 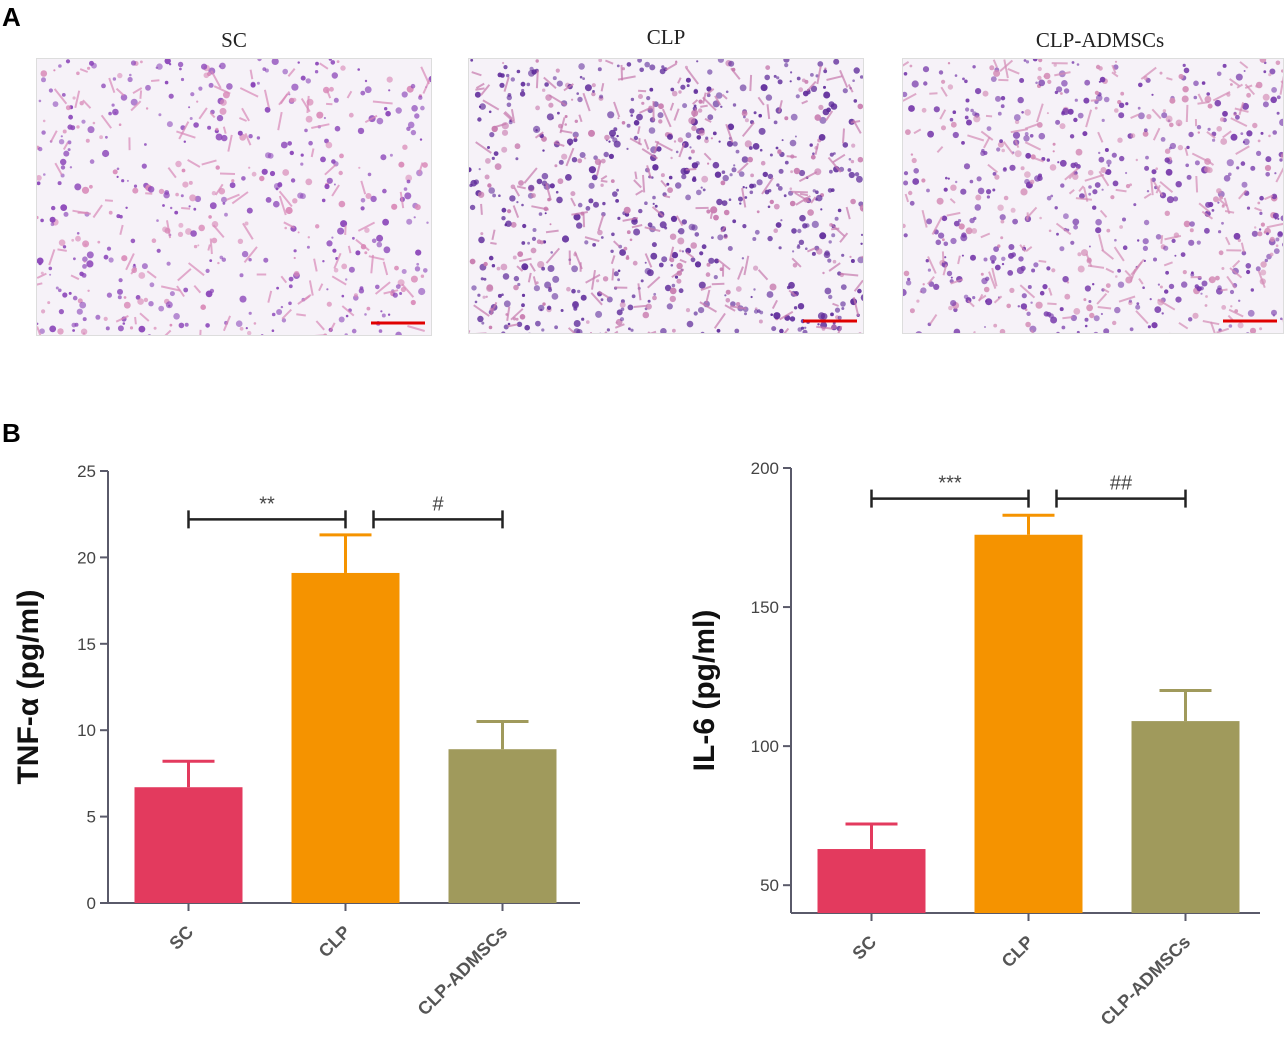 What do you see at coordinates (267, 504) in the screenshot?
I see `significance-label: **` at bounding box center [267, 504].